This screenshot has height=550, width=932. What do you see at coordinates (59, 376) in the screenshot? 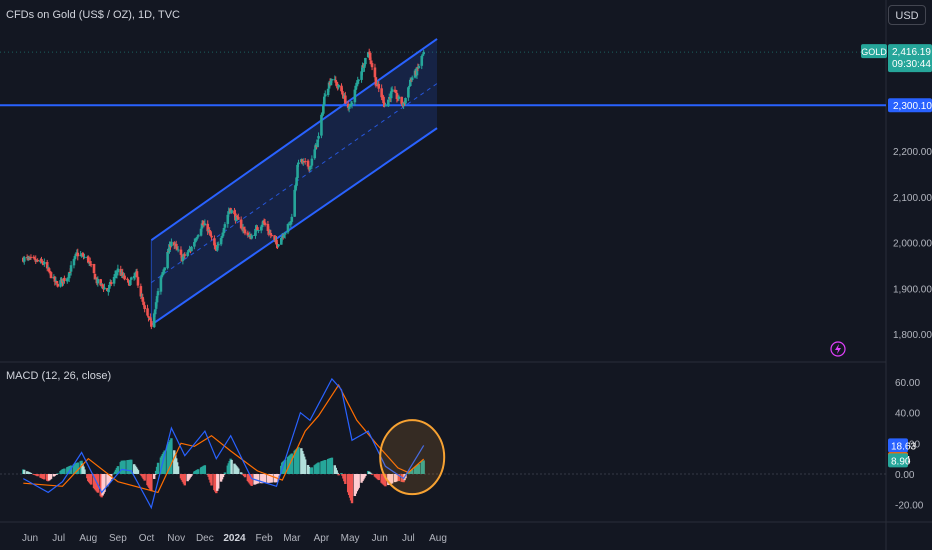
I see `macd-indicator-title: MACD (12, 26, close)` at bounding box center [59, 376].